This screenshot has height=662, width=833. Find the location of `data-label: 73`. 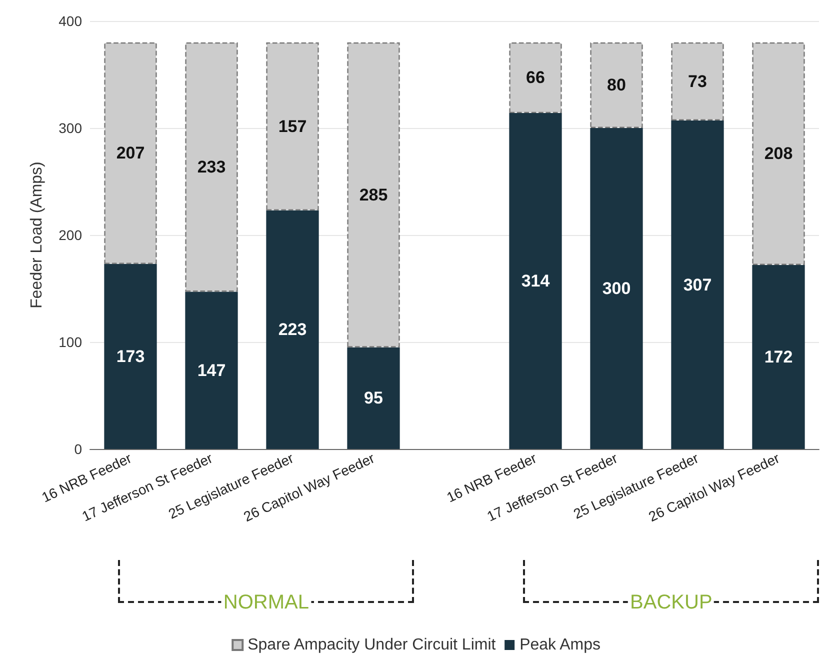

data-label: 73 is located at coordinates (697, 81).